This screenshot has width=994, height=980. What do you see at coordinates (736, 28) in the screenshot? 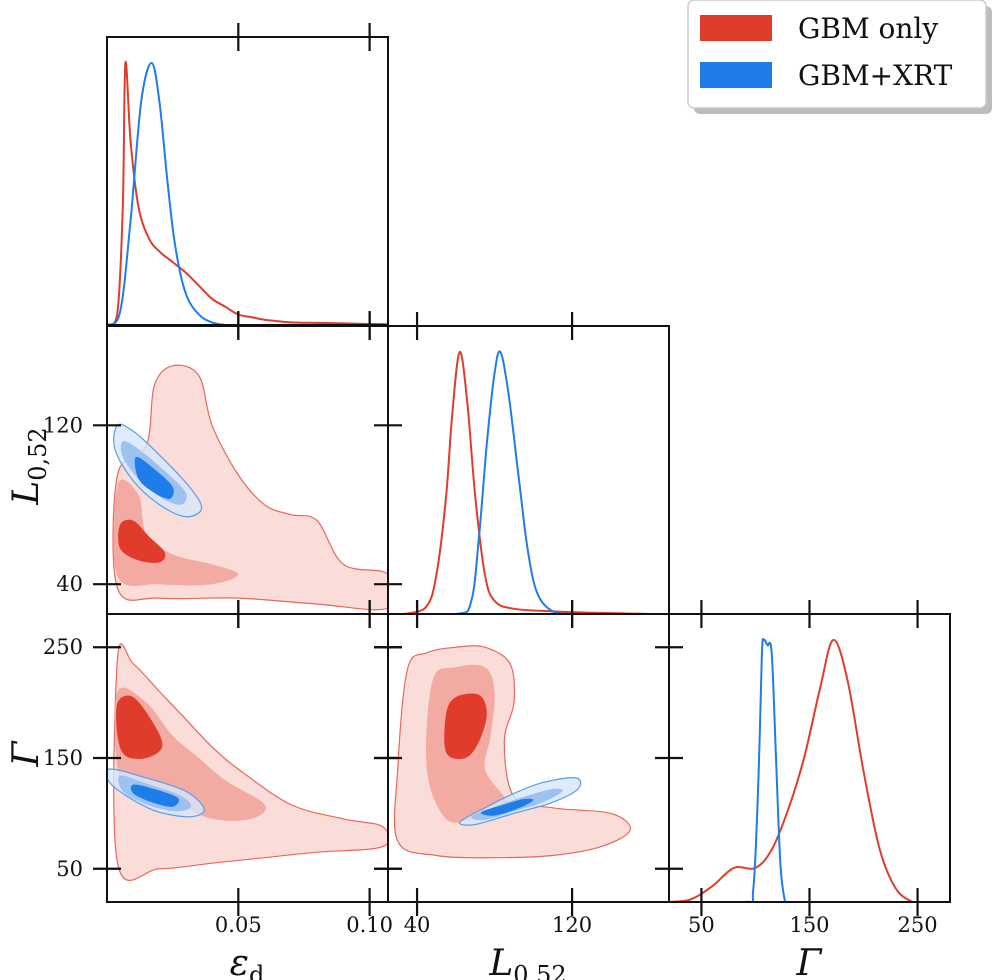
I see `legend-swatch-gbm-only` at bounding box center [736, 28].